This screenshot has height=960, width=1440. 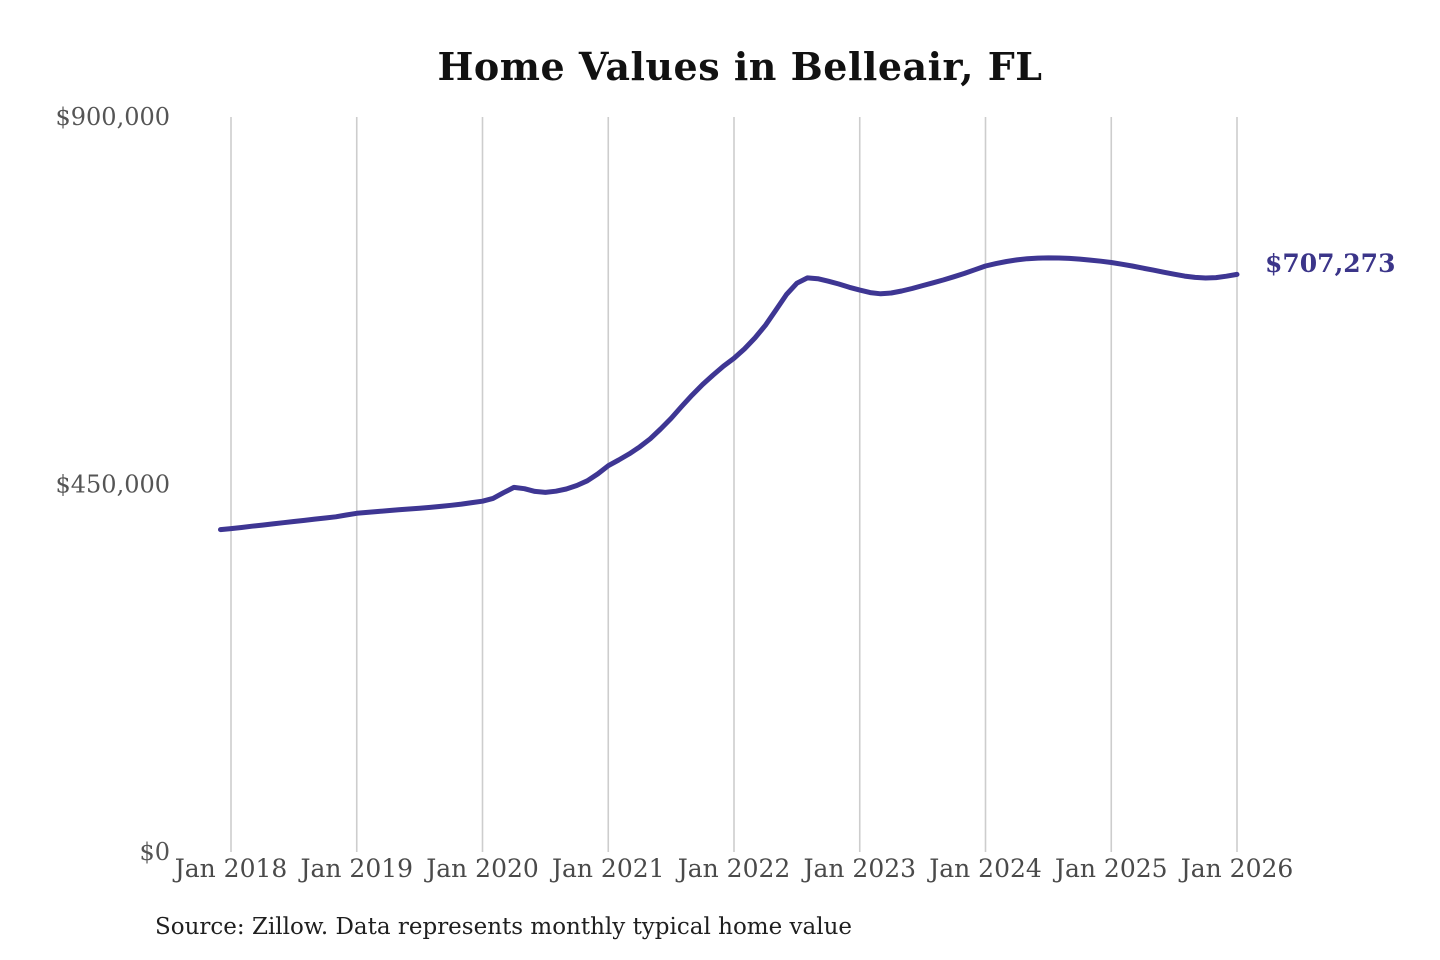 I want to click on x-tick-label: Jan 2020, so click(x=481, y=868).